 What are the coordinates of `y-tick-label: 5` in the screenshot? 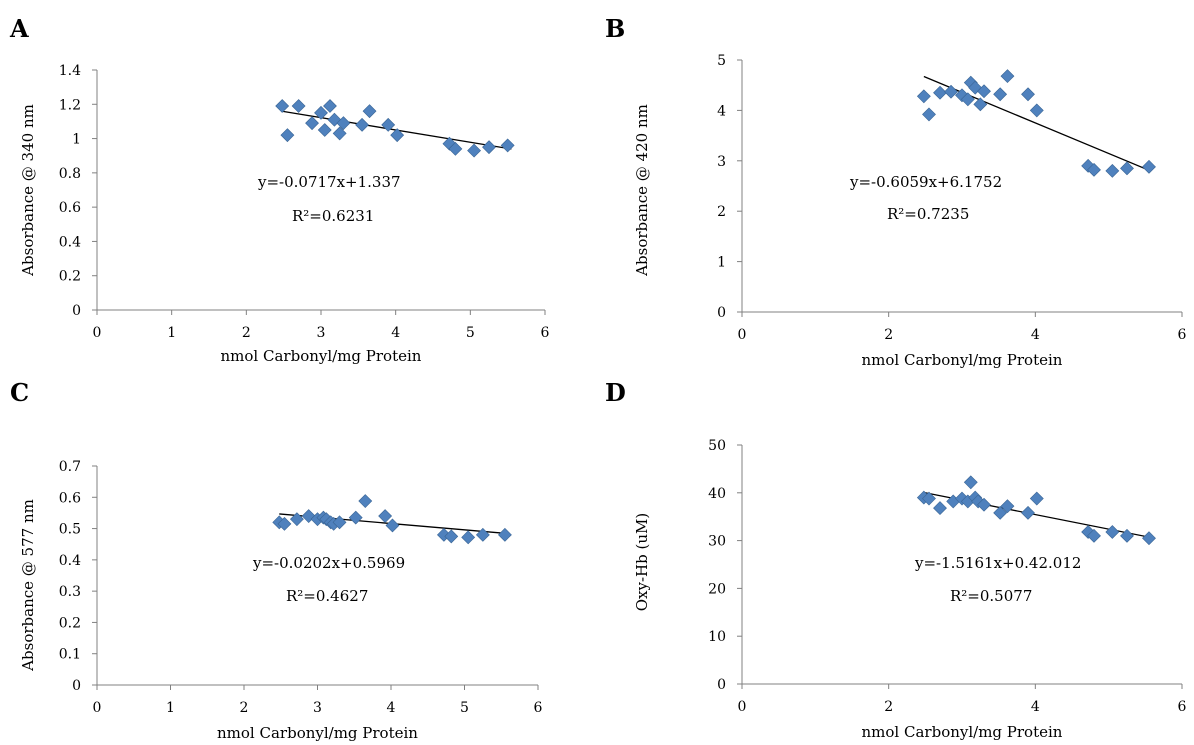 It's located at (721, 61).